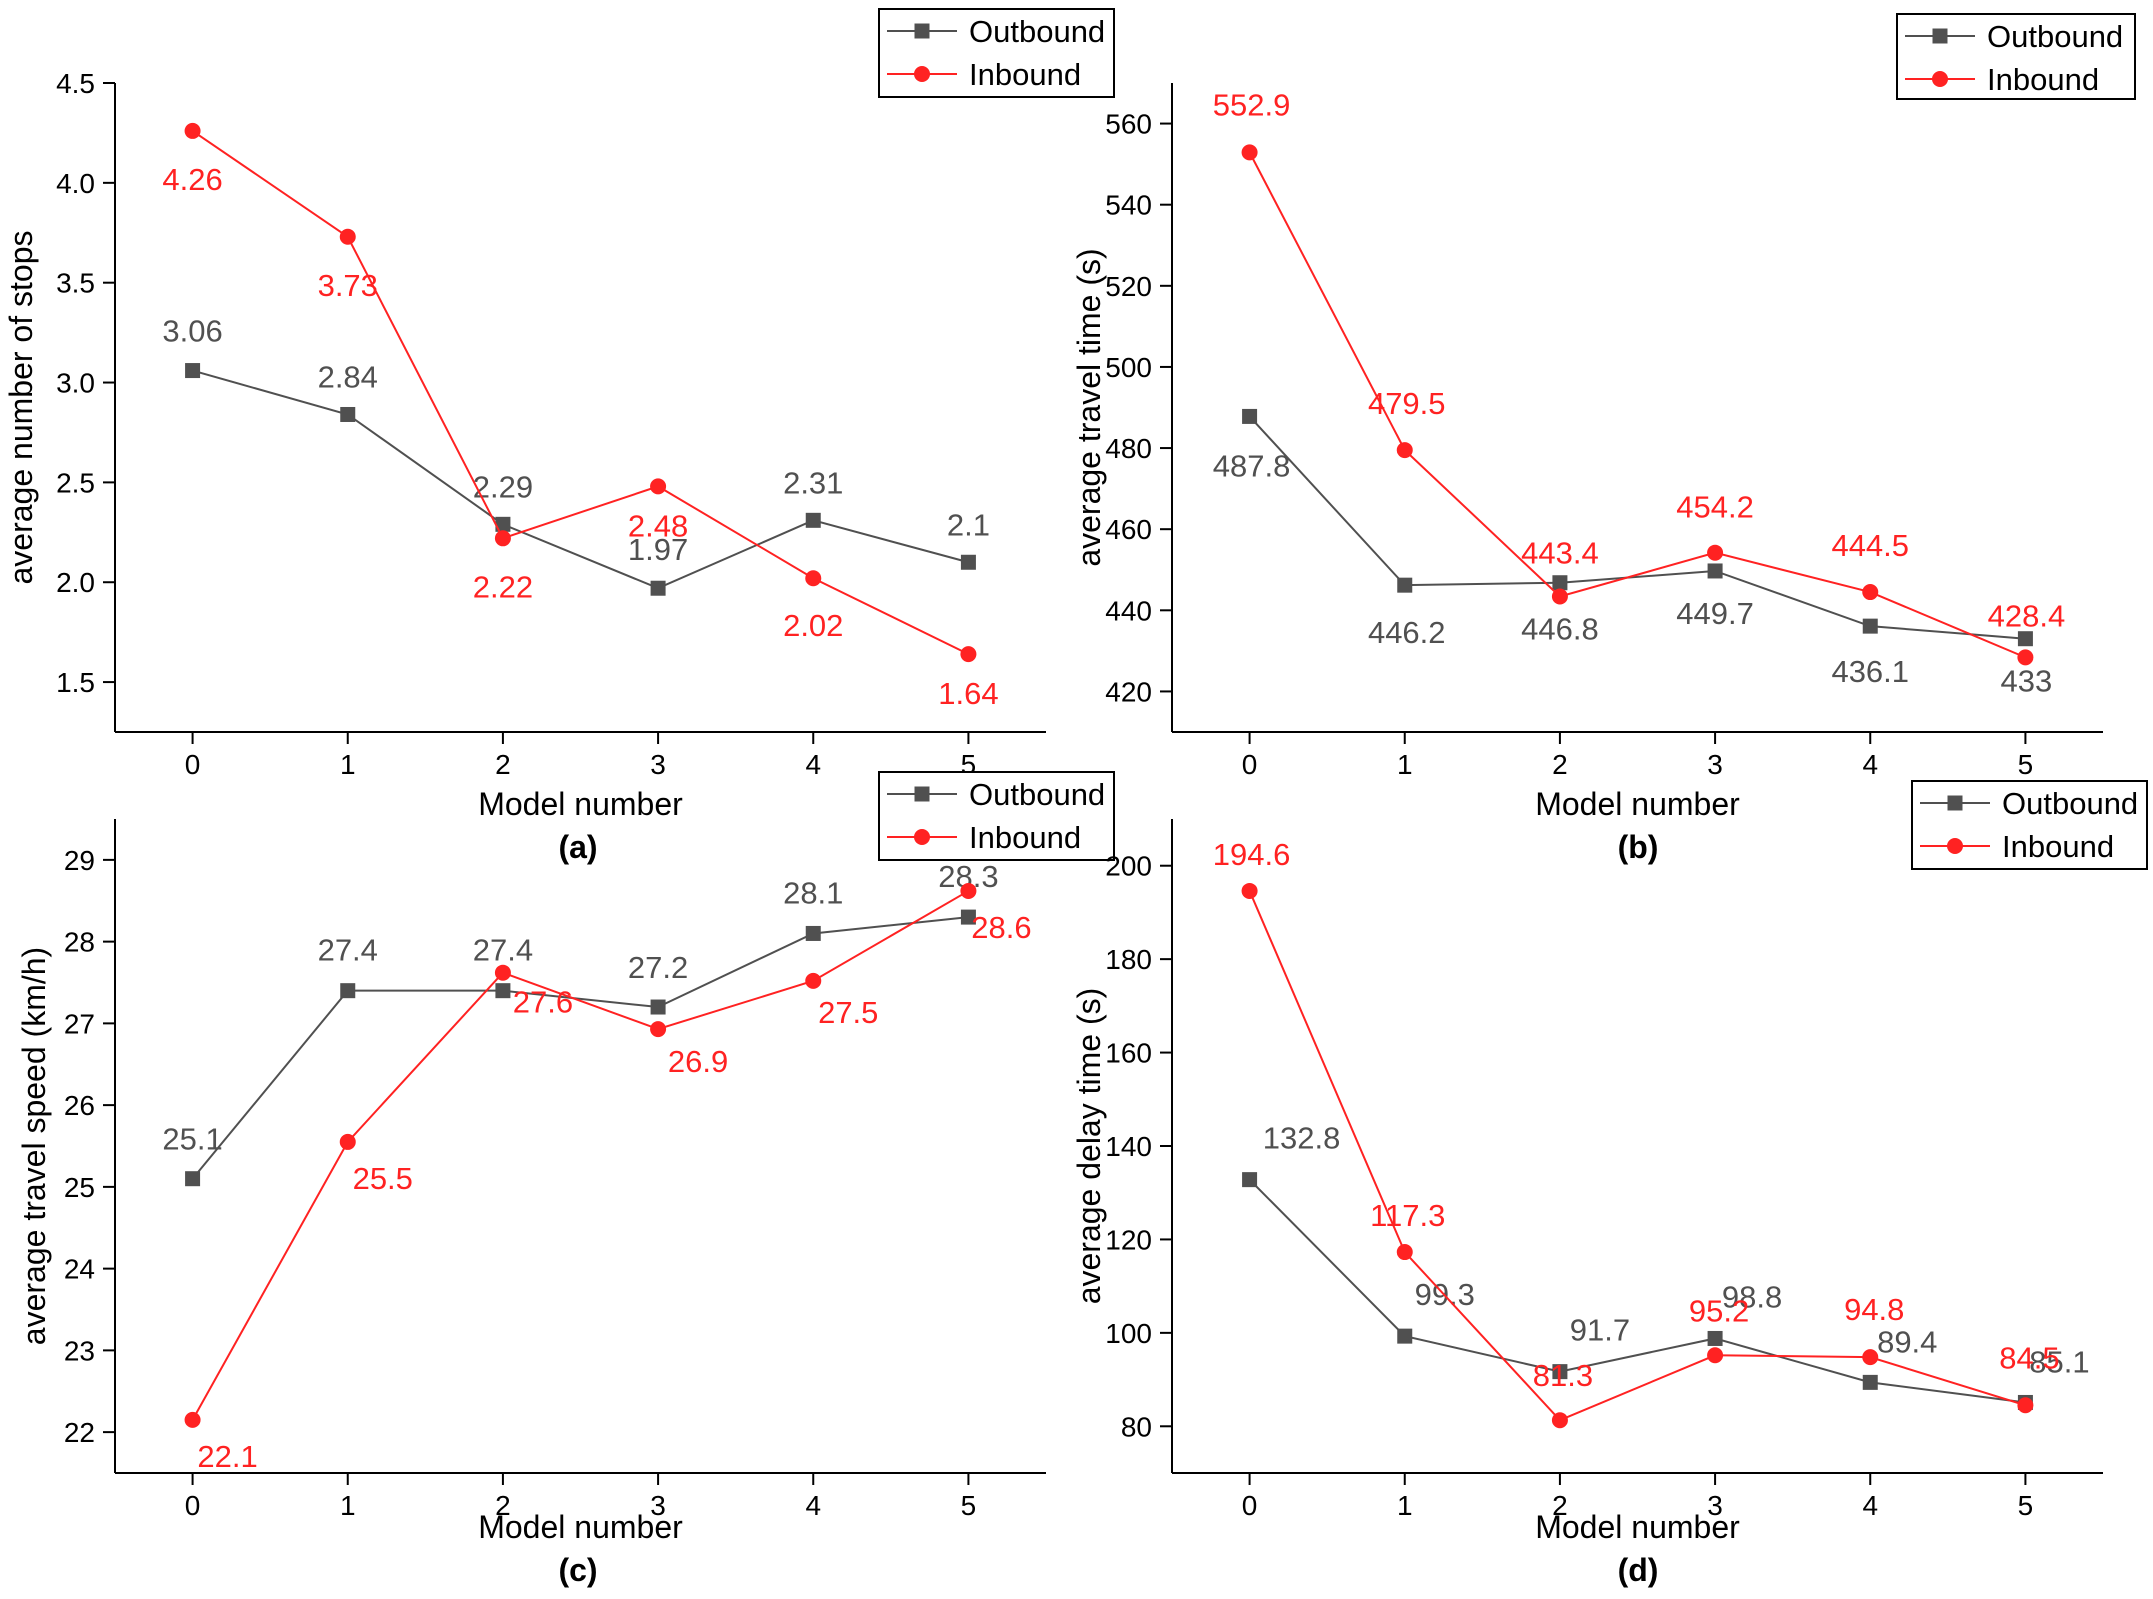 The image size is (2153, 1599). I want to click on outbound-data-label: 2.84, so click(348, 376).